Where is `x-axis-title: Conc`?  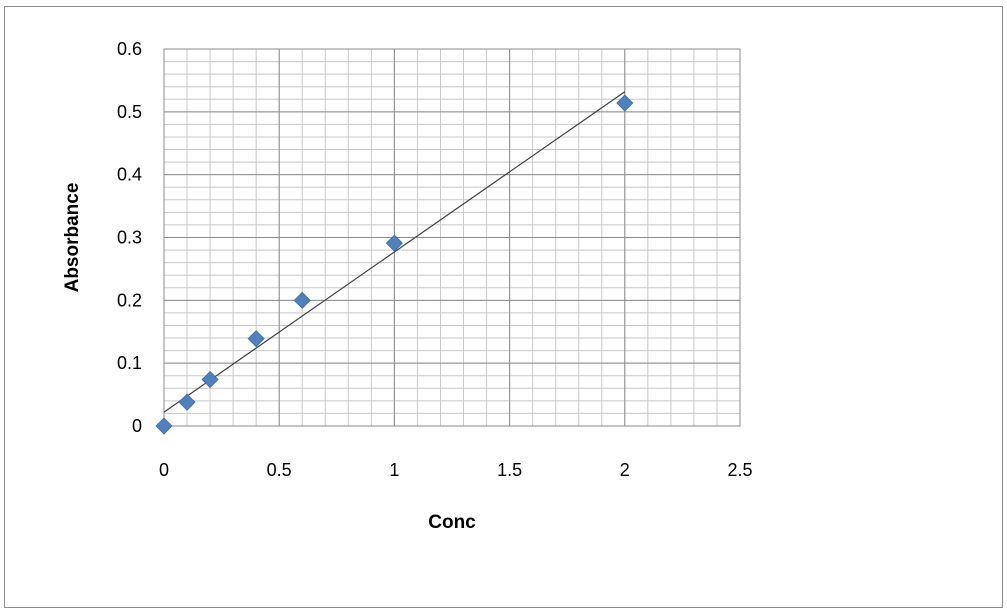
x-axis-title: Conc is located at coordinates (452, 522).